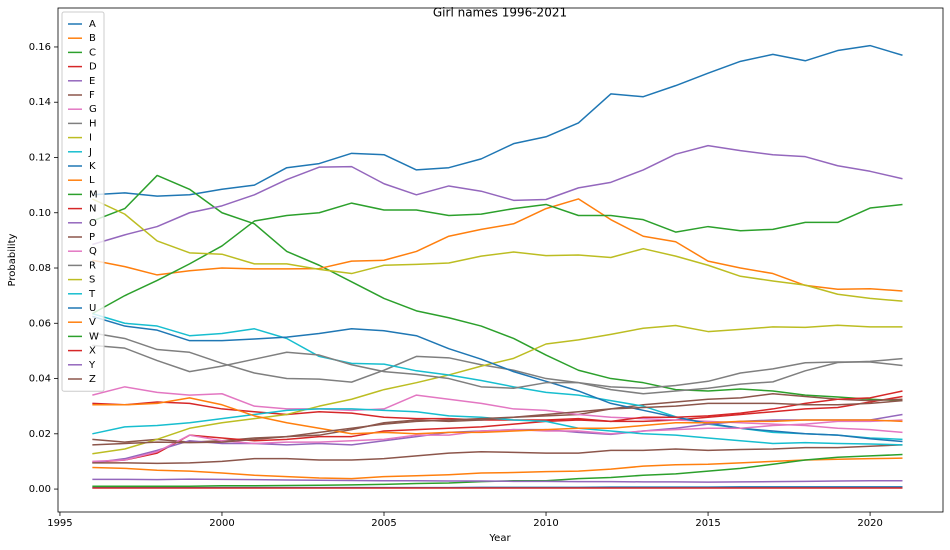 The height and width of the screenshot is (550, 950). Describe the element at coordinates (499, 538) in the screenshot. I see `x-axis-label: Year` at that location.